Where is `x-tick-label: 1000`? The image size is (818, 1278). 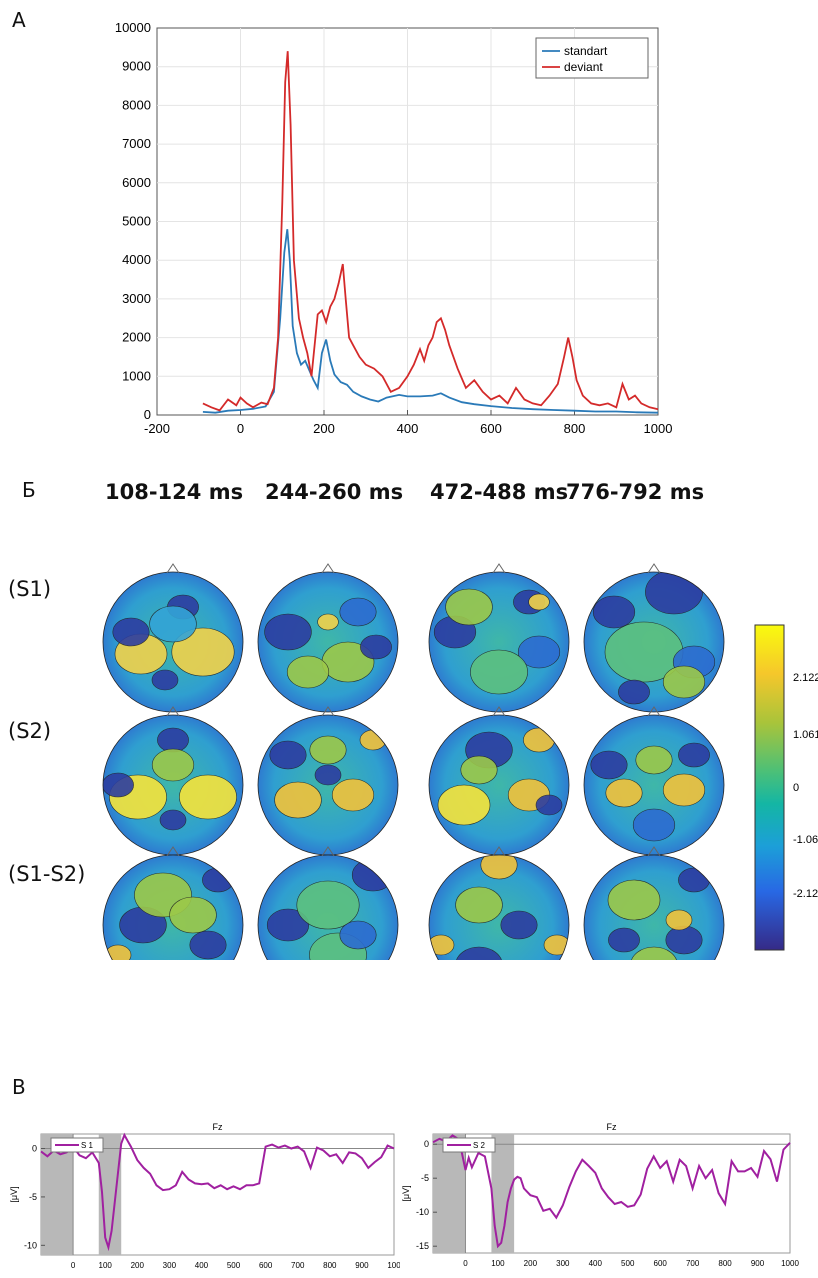
x-tick-label: 1000 is located at coordinates (790, 1263).